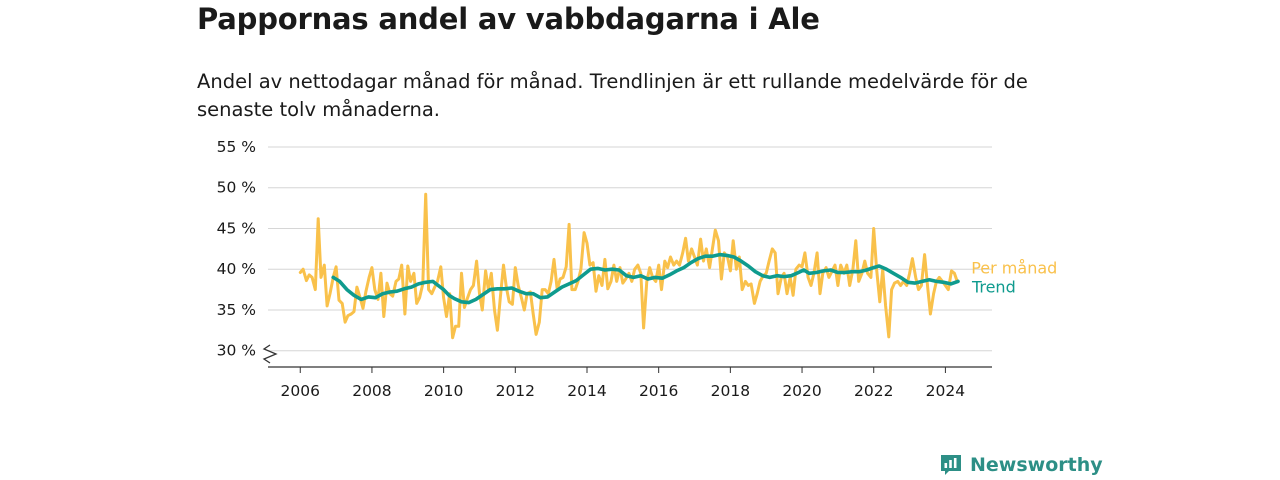 This screenshot has height=480, width=1280. What do you see at coordinates (300, 391) in the screenshot?
I see `x-tick-label: 2006` at bounding box center [300, 391].